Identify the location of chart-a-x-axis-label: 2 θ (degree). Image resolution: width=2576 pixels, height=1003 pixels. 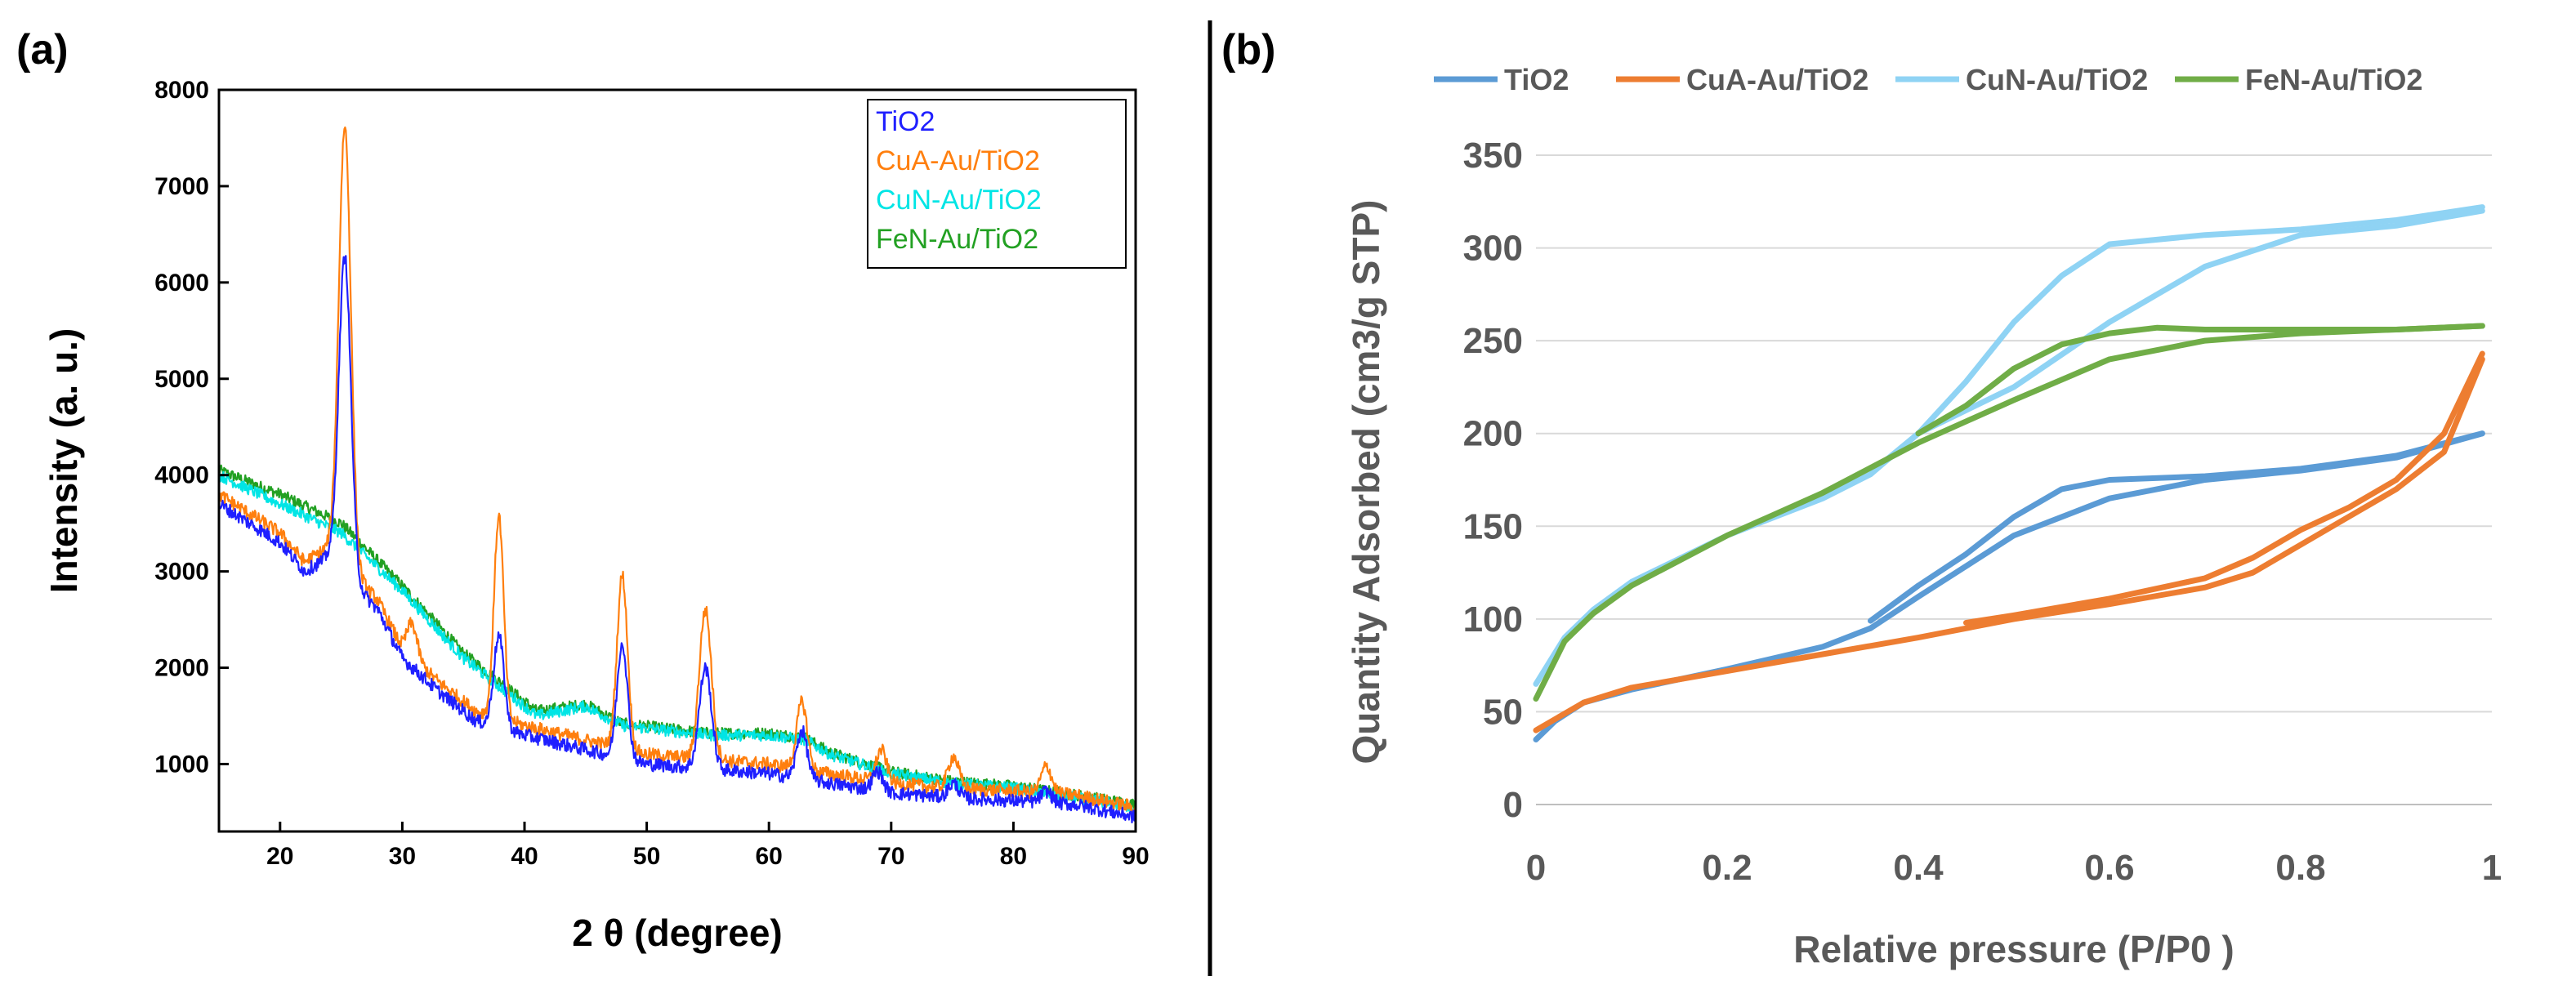
(678, 933).